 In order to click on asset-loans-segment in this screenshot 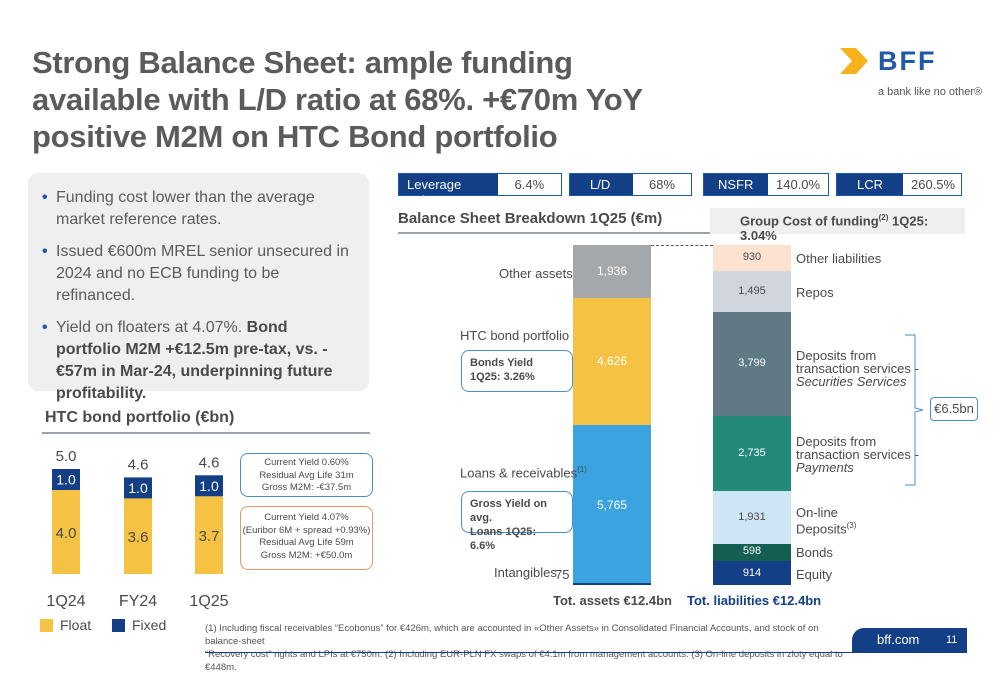, I will do `click(612, 504)`.